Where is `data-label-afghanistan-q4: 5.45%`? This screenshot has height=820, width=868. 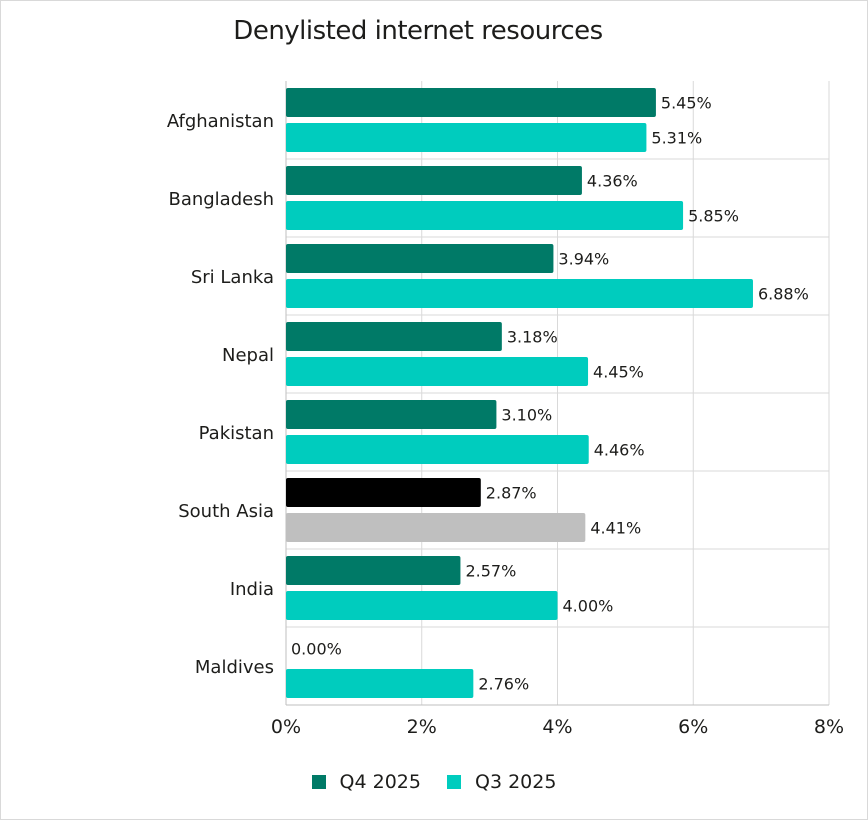 data-label-afghanistan-q4: 5.45% is located at coordinates (686, 103).